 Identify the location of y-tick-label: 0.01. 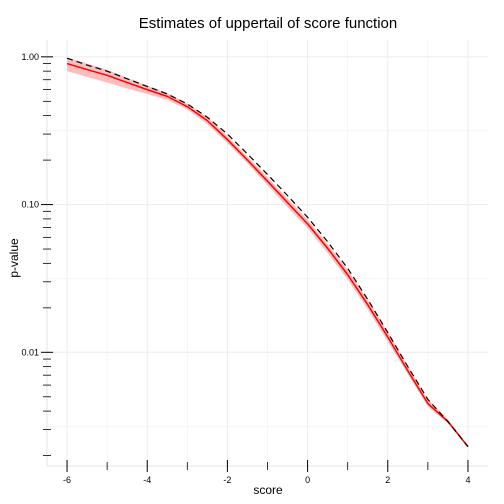
(30, 352).